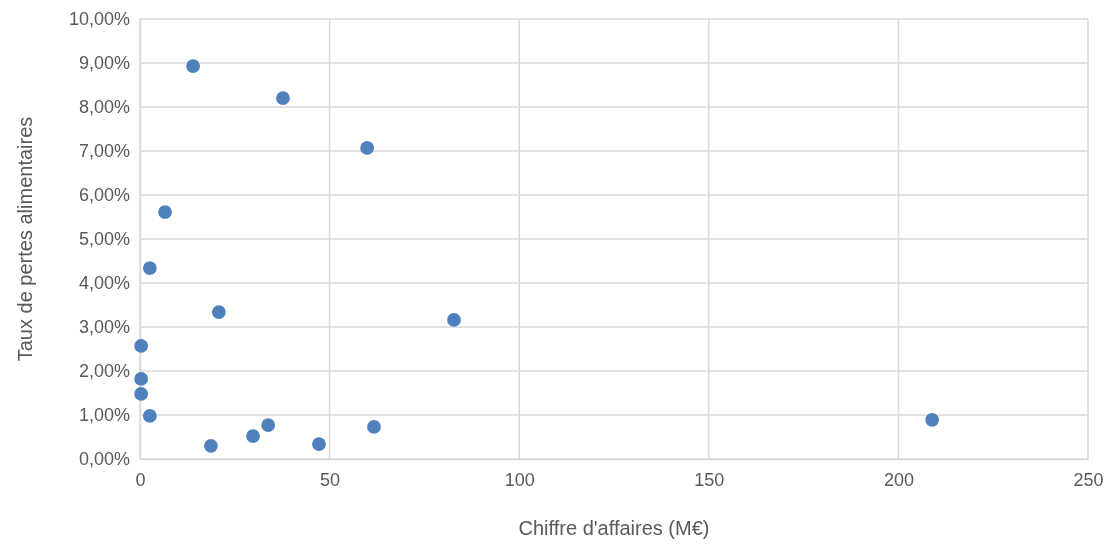 The height and width of the screenshot is (544, 1110). Describe the element at coordinates (104, 239) in the screenshot. I see `y-tick-label: 5,00%` at that location.